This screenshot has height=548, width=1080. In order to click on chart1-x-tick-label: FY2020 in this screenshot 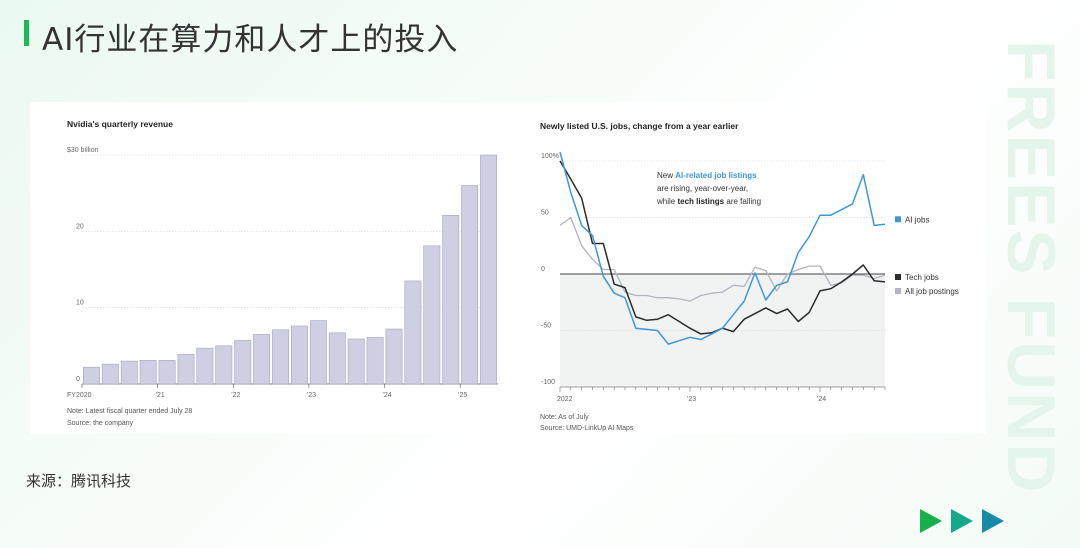, I will do `click(79, 395)`.